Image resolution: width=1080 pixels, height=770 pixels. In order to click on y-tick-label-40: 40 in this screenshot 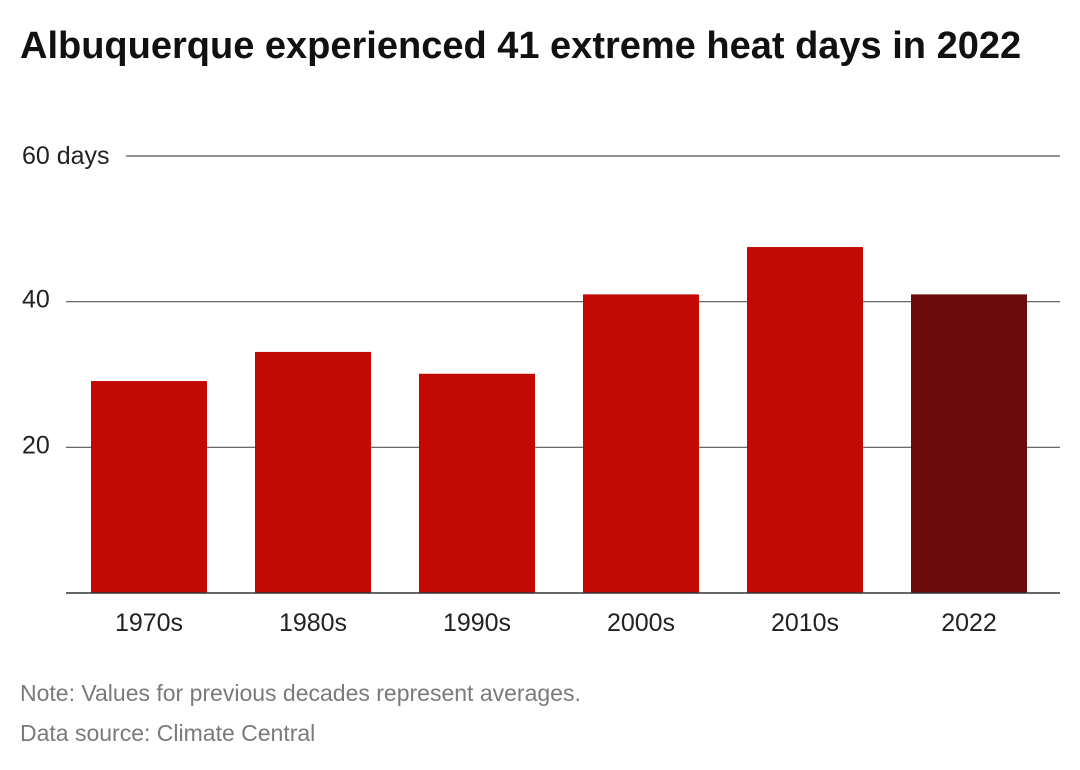, I will do `click(36, 300)`.